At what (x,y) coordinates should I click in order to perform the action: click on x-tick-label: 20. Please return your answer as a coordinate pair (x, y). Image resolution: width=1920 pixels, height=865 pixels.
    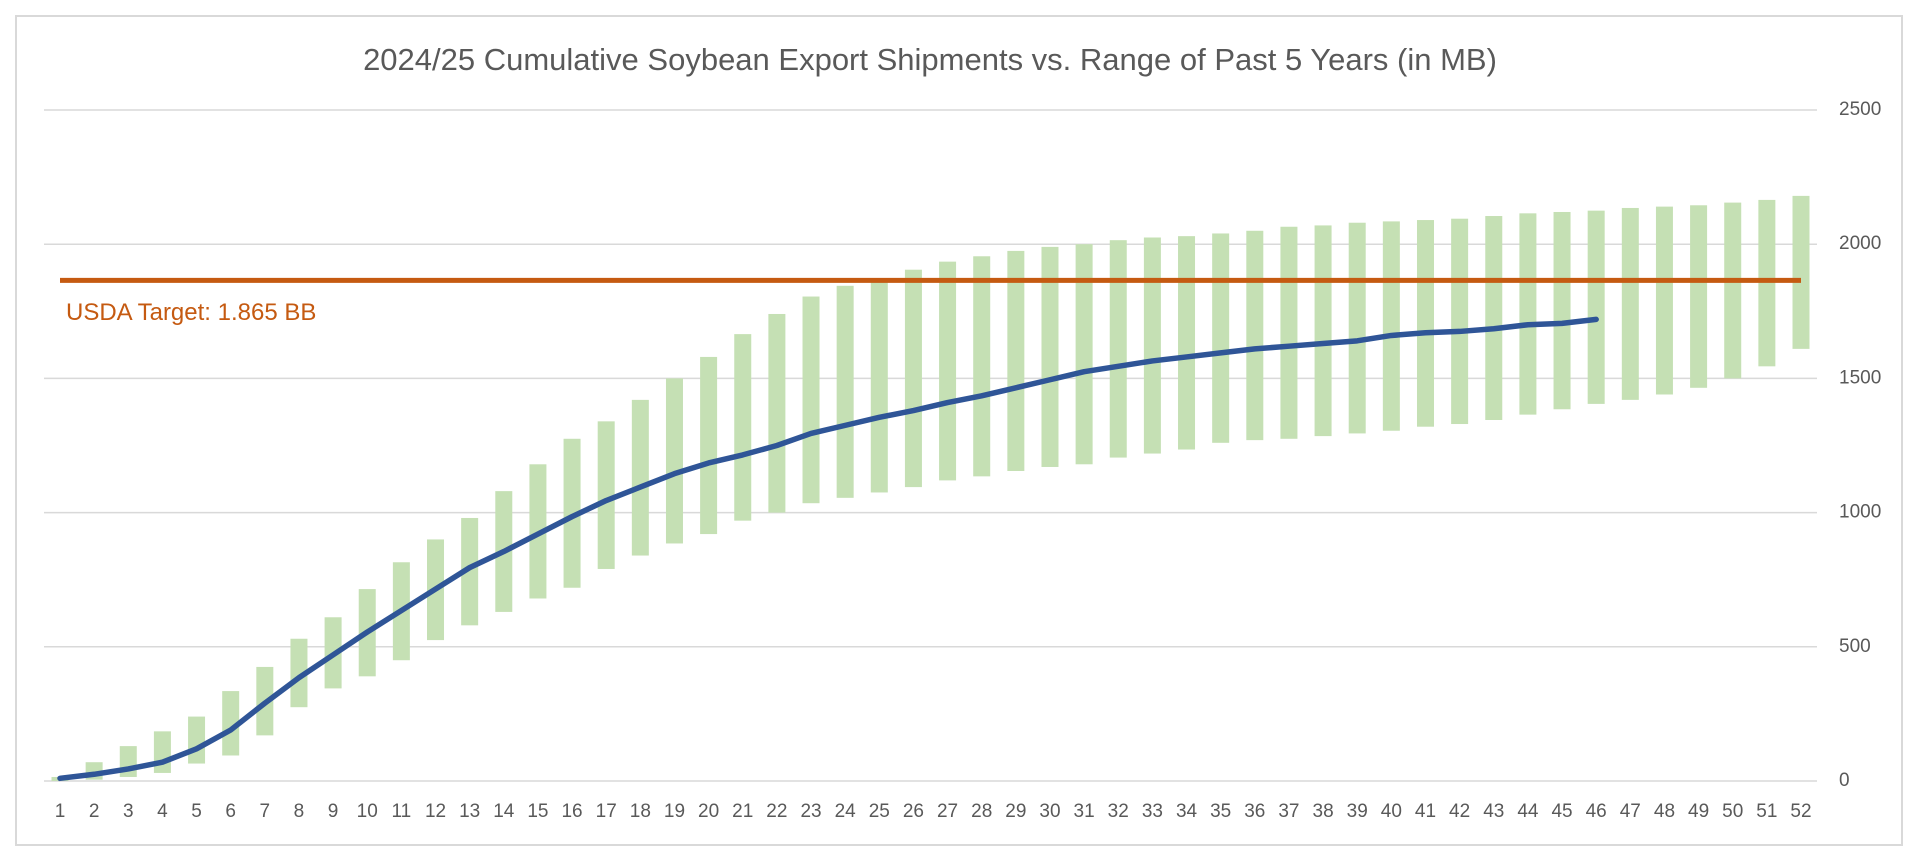
    Looking at the image, I should click on (708, 811).